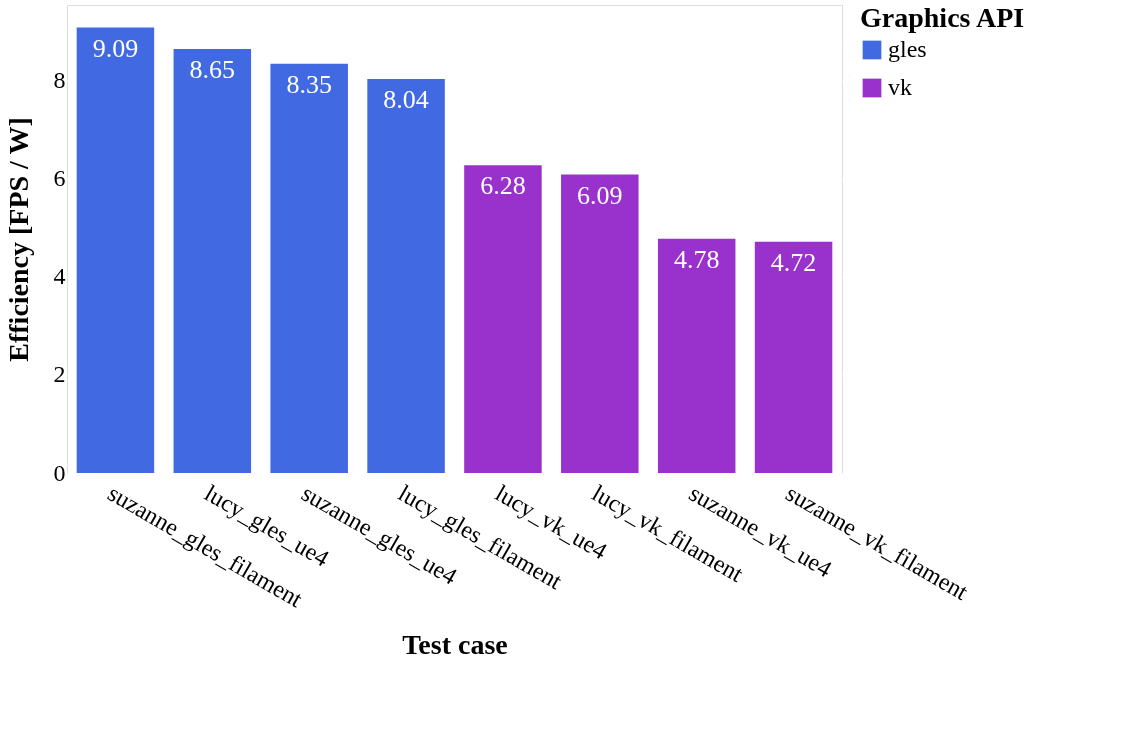 This screenshot has height=733, width=1136. Describe the element at coordinates (900, 87) in the screenshot. I see `legend-label: vk` at that location.